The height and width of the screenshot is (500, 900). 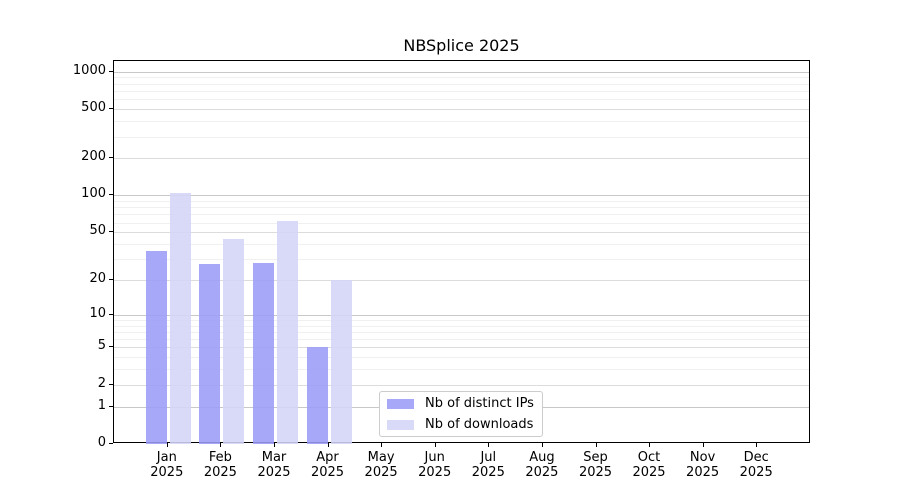 I want to click on x-tick-month: Oct, so click(x=649, y=457).